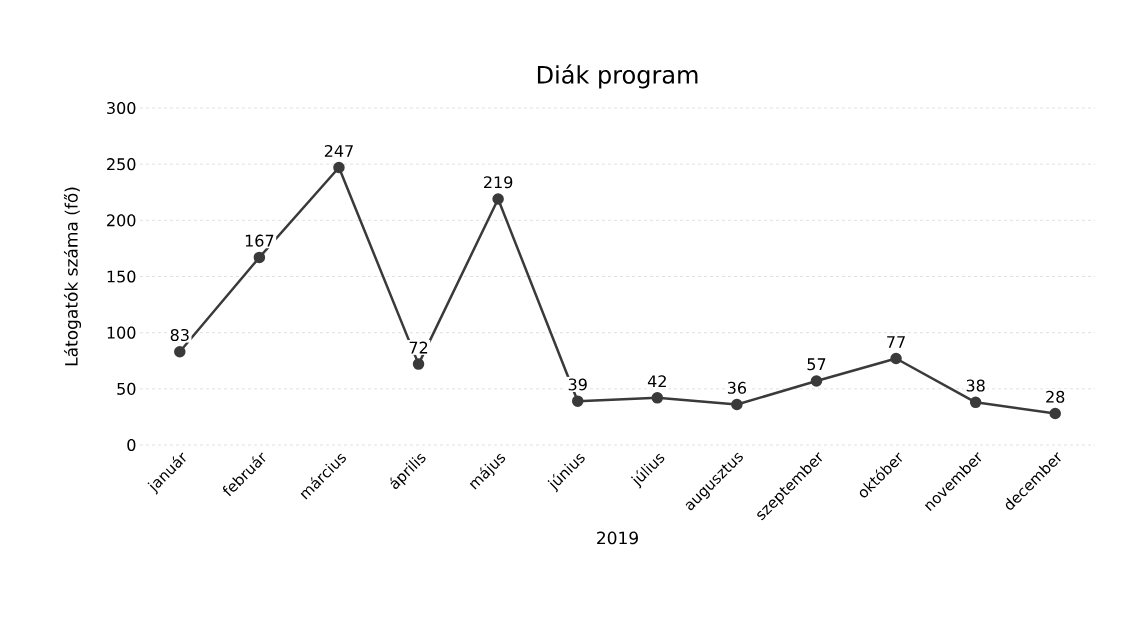  Describe the element at coordinates (816, 364) in the screenshot. I see `data-label: 57` at that location.